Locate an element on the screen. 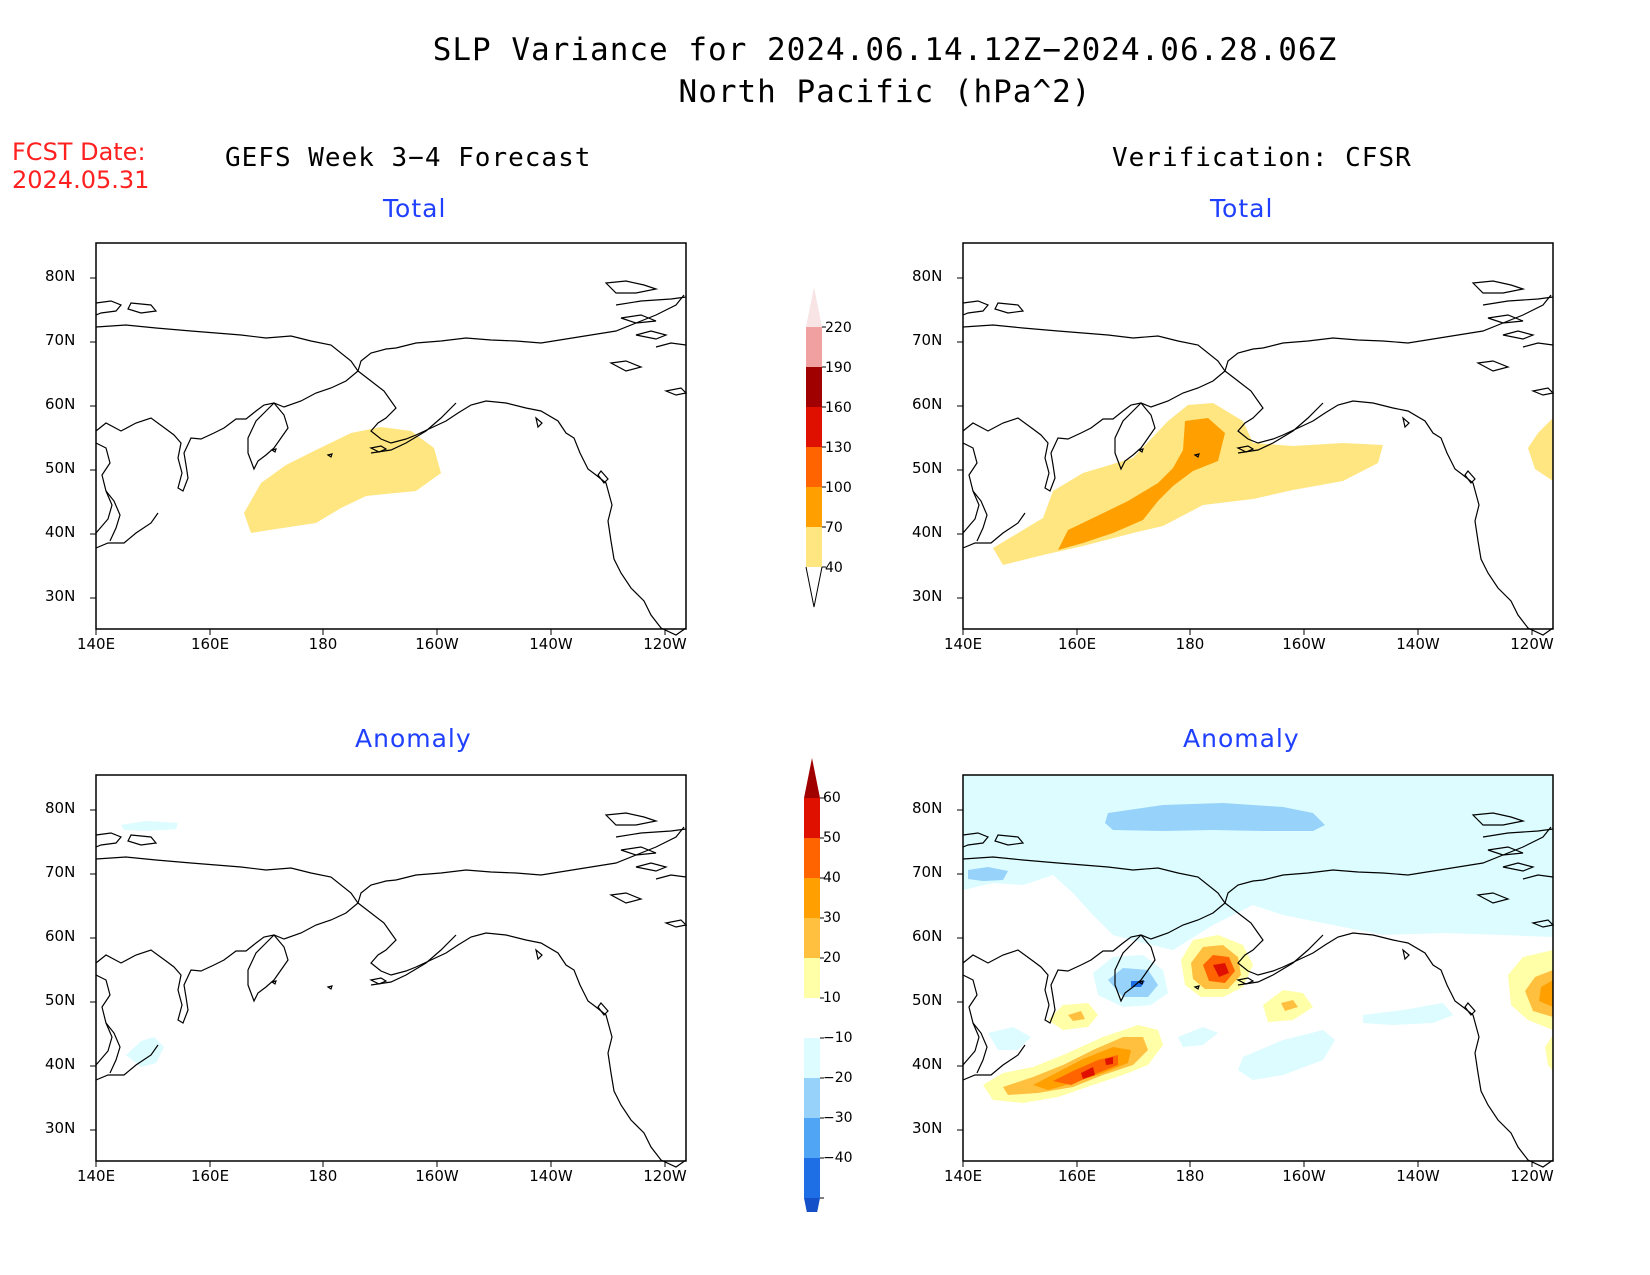 This screenshot has height=1275, width=1650. forecast-anomaly-neg10-neg20-west is located at coordinates (145, 1052).